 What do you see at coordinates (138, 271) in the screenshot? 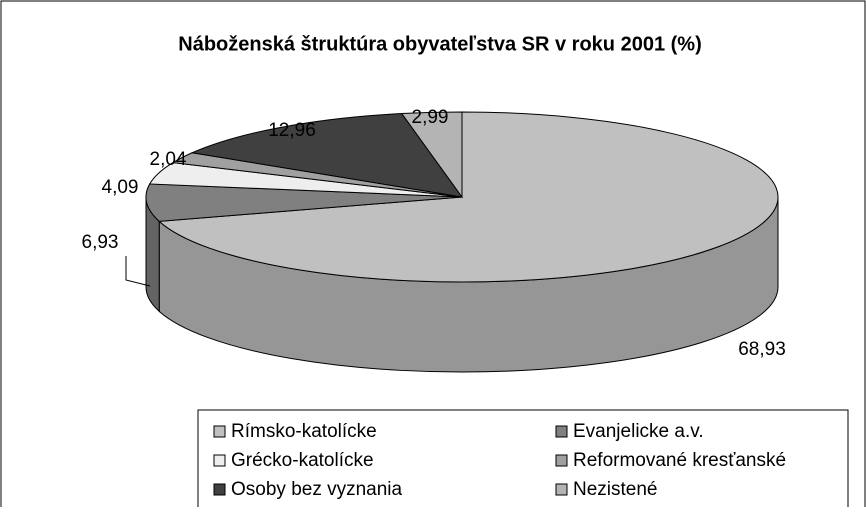
I see `leader-line` at bounding box center [138, 271].